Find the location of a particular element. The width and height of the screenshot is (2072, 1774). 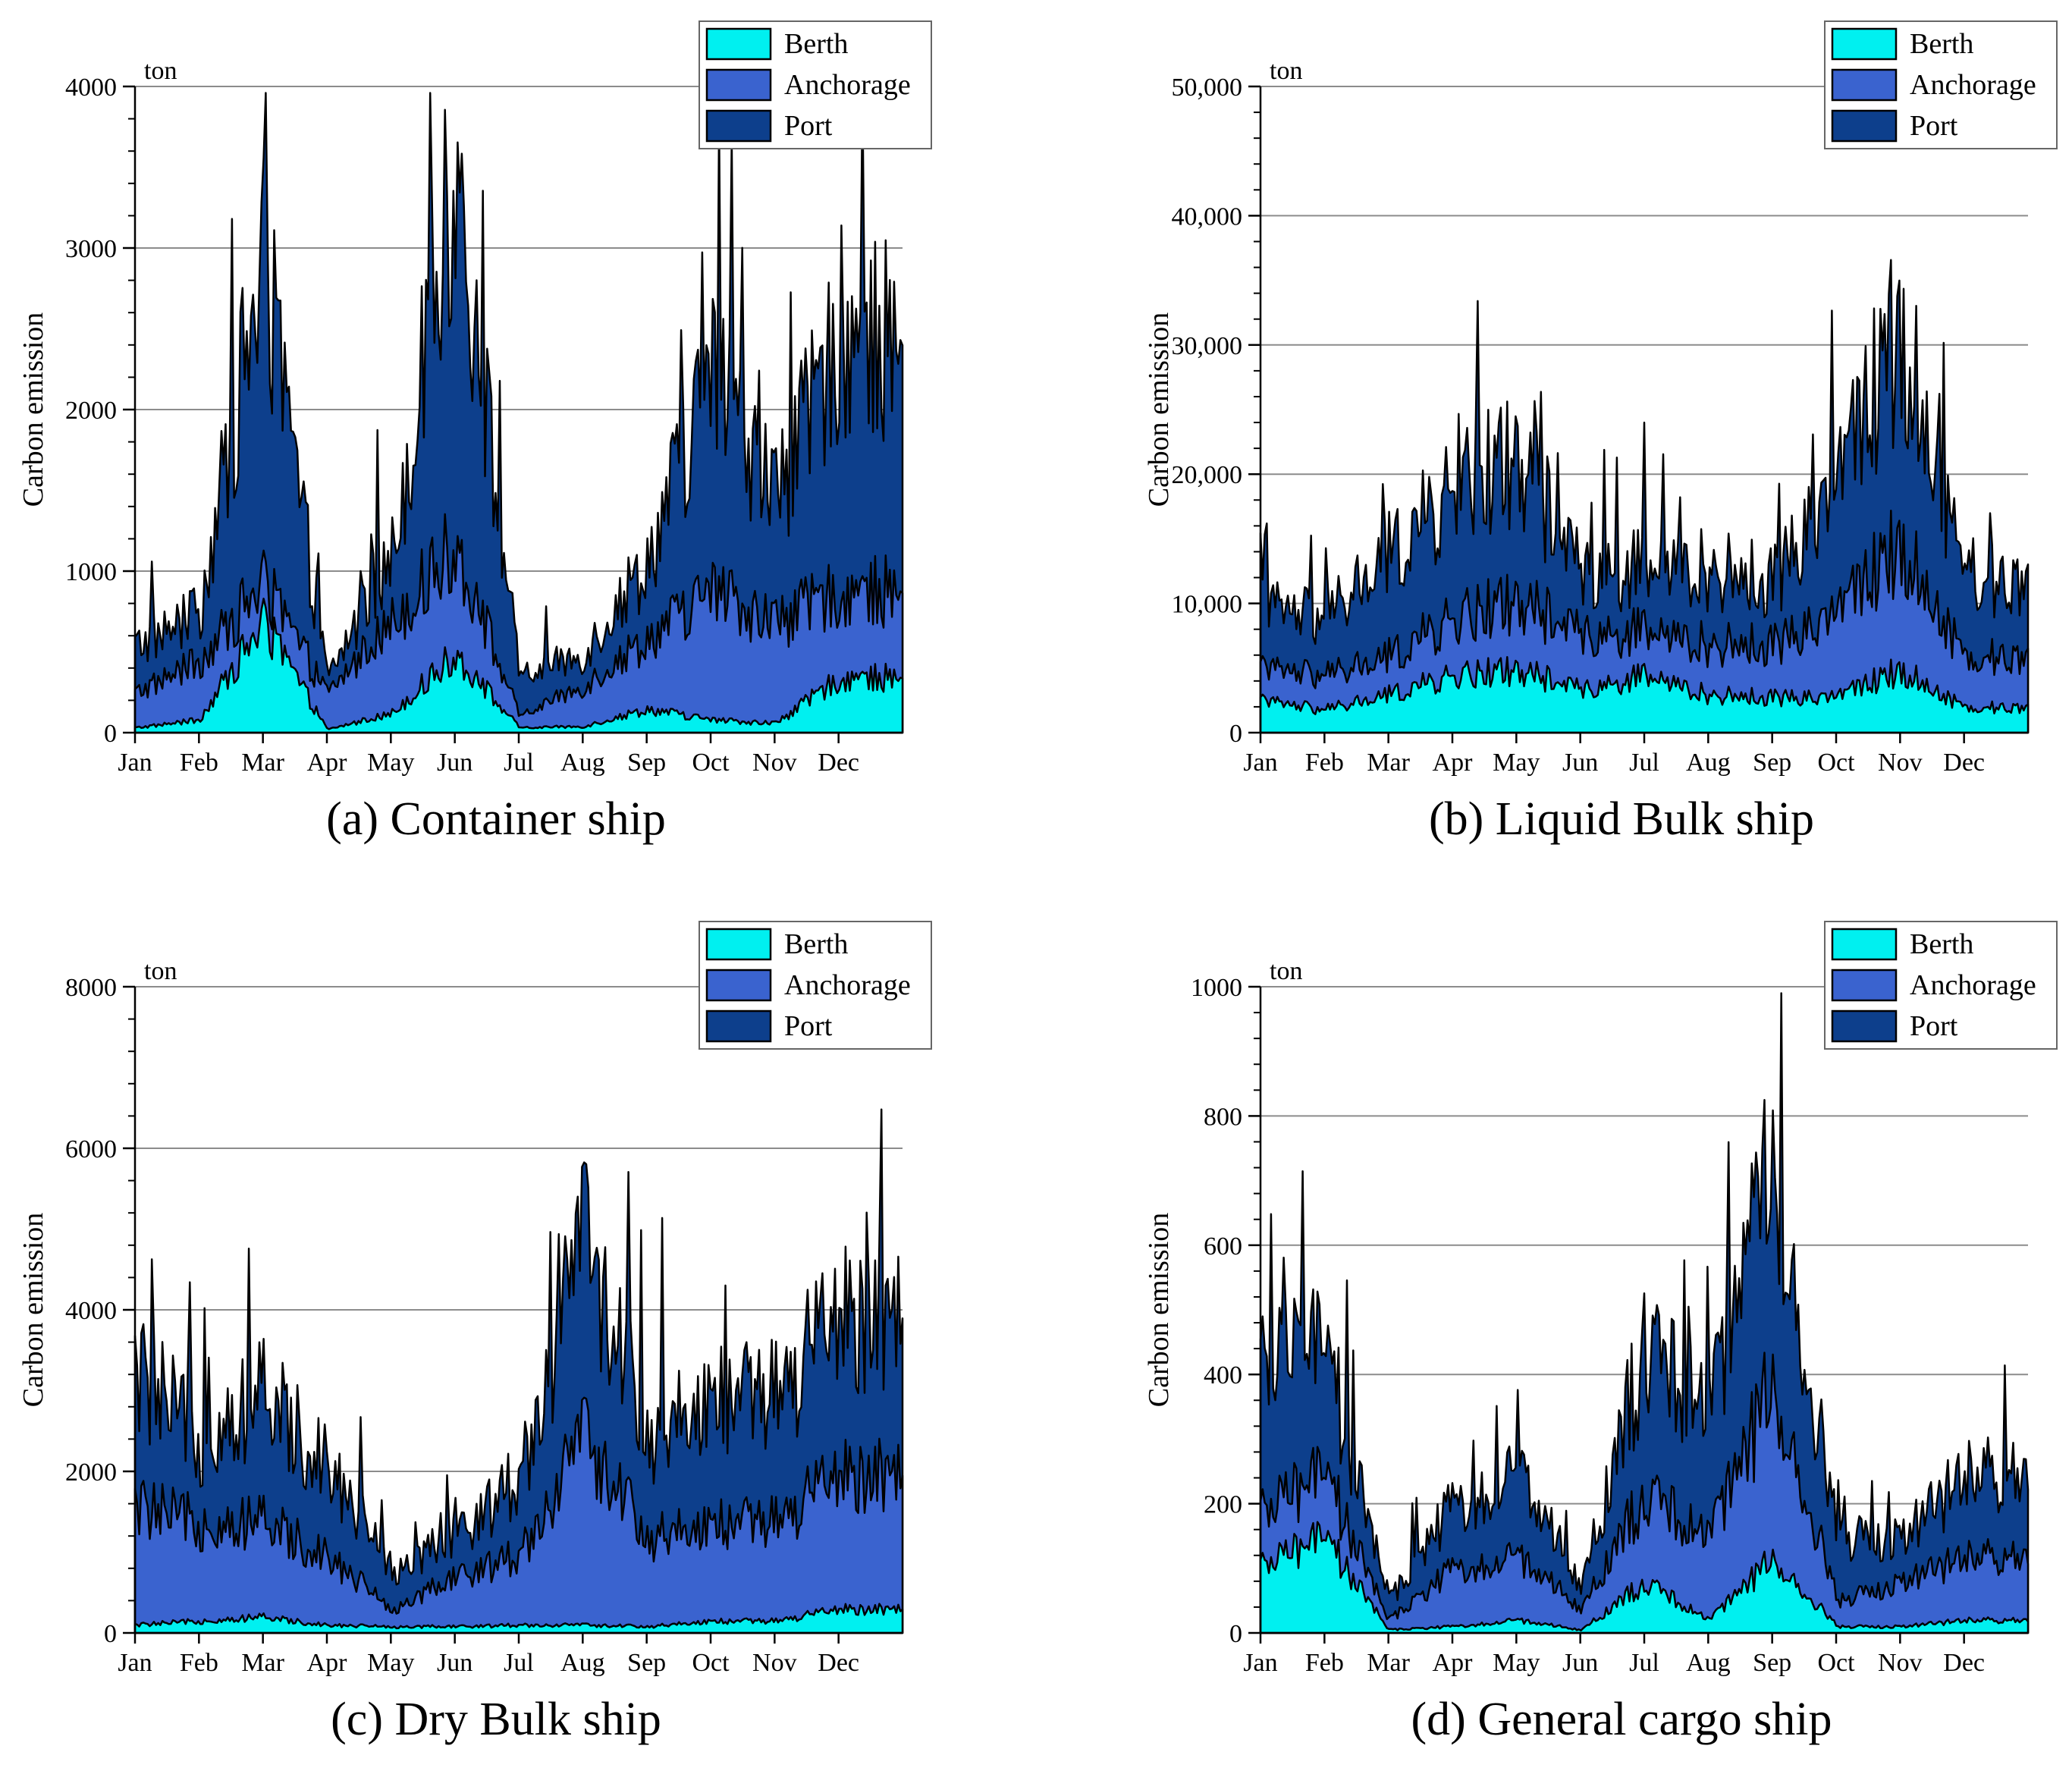

x-tick-label-b-10: Nov is located at coordinates (1900, 763).